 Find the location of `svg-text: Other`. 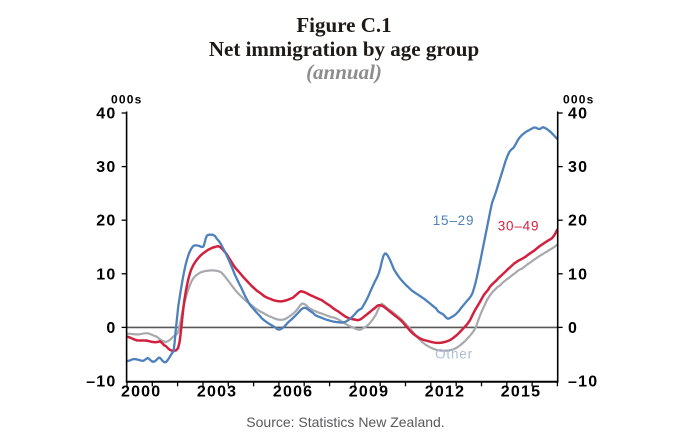

svg-text: Other is located at coordinates (454, 354).